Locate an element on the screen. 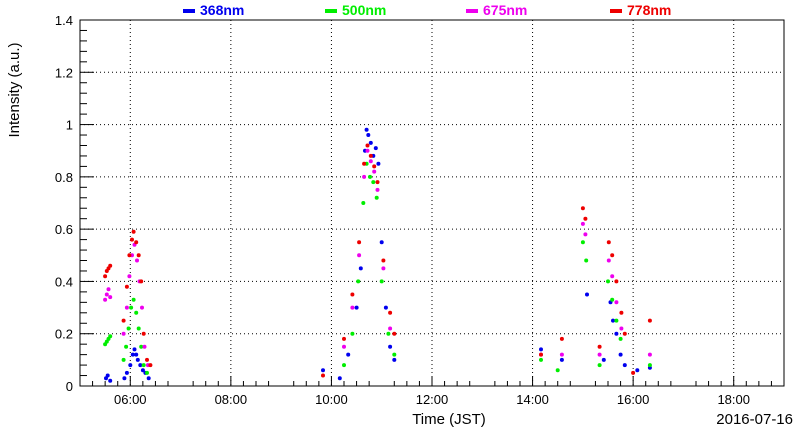 The width and height of the screenshot is (800, 434). y-tick-label: 0.4 is located at coordinates (64, 281).